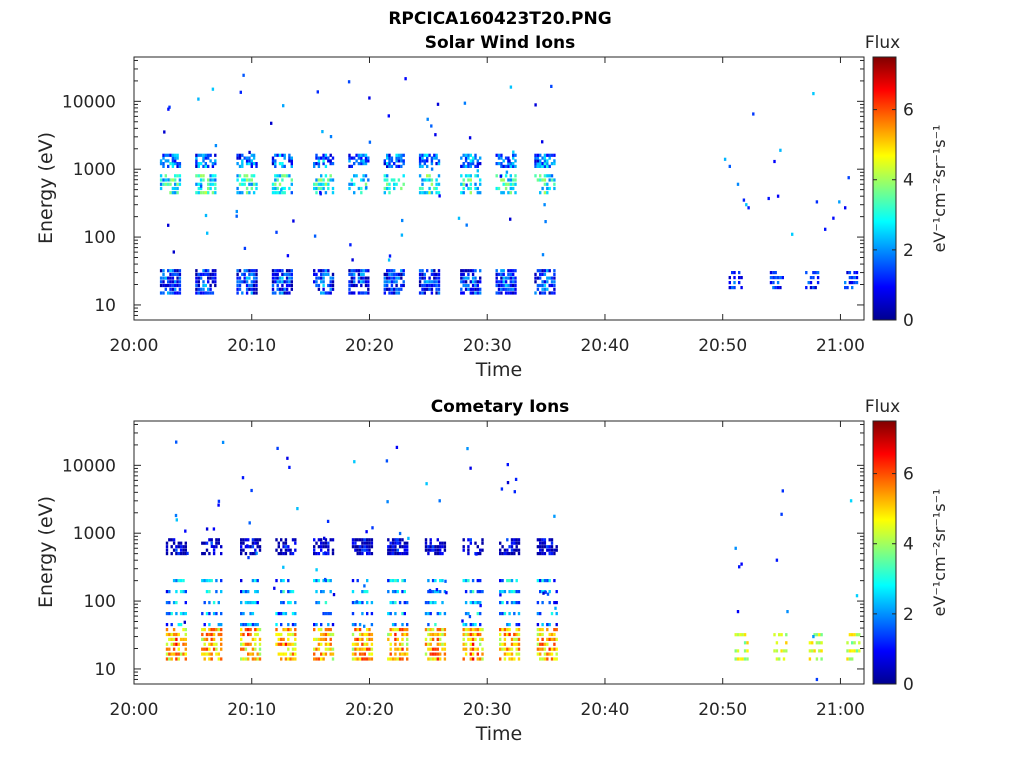 This screenshot has height=768, width=1024. I want to click on colorbar-title: Flux, so click(882, 407).